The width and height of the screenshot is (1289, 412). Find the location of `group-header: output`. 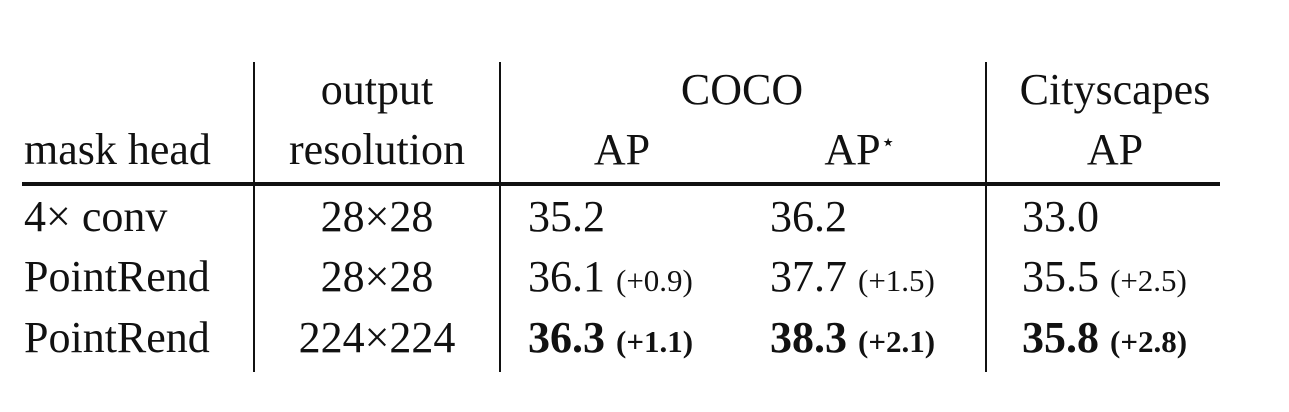

group-header: output is located at coordinates (377, 89).